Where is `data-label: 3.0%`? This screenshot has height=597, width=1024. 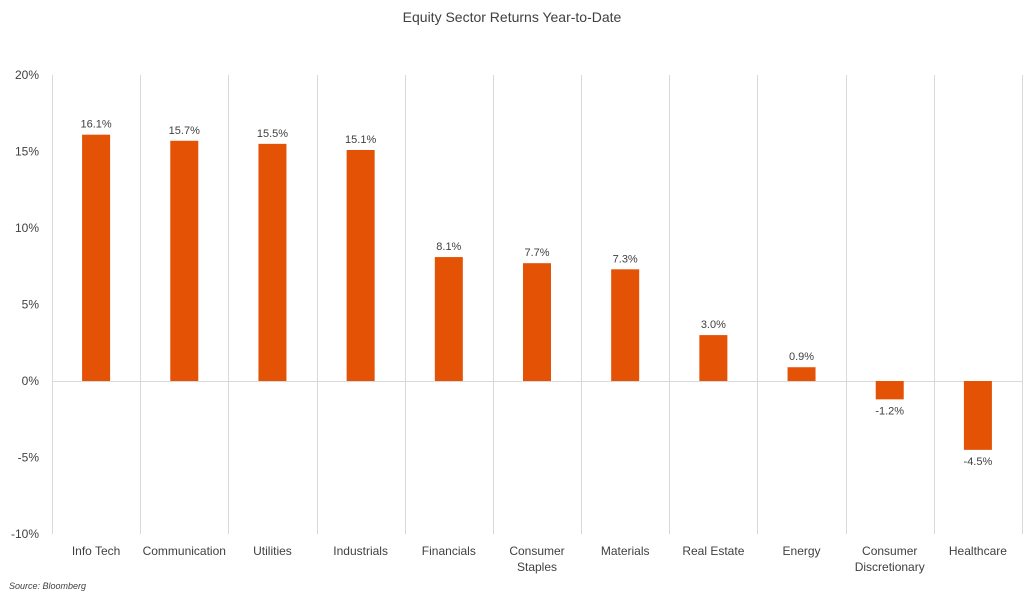
data-label: 3.0% is located at coordinates (713, 325).